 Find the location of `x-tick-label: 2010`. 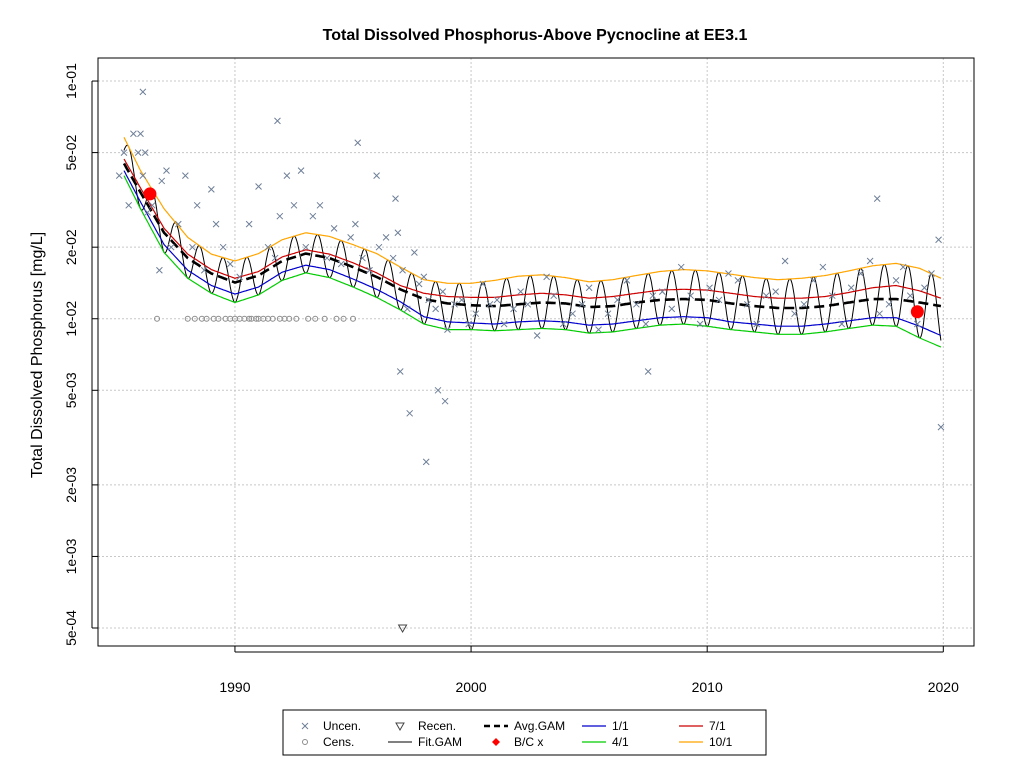

x-tick-label: 2010 is located at coordinates (707, 687).